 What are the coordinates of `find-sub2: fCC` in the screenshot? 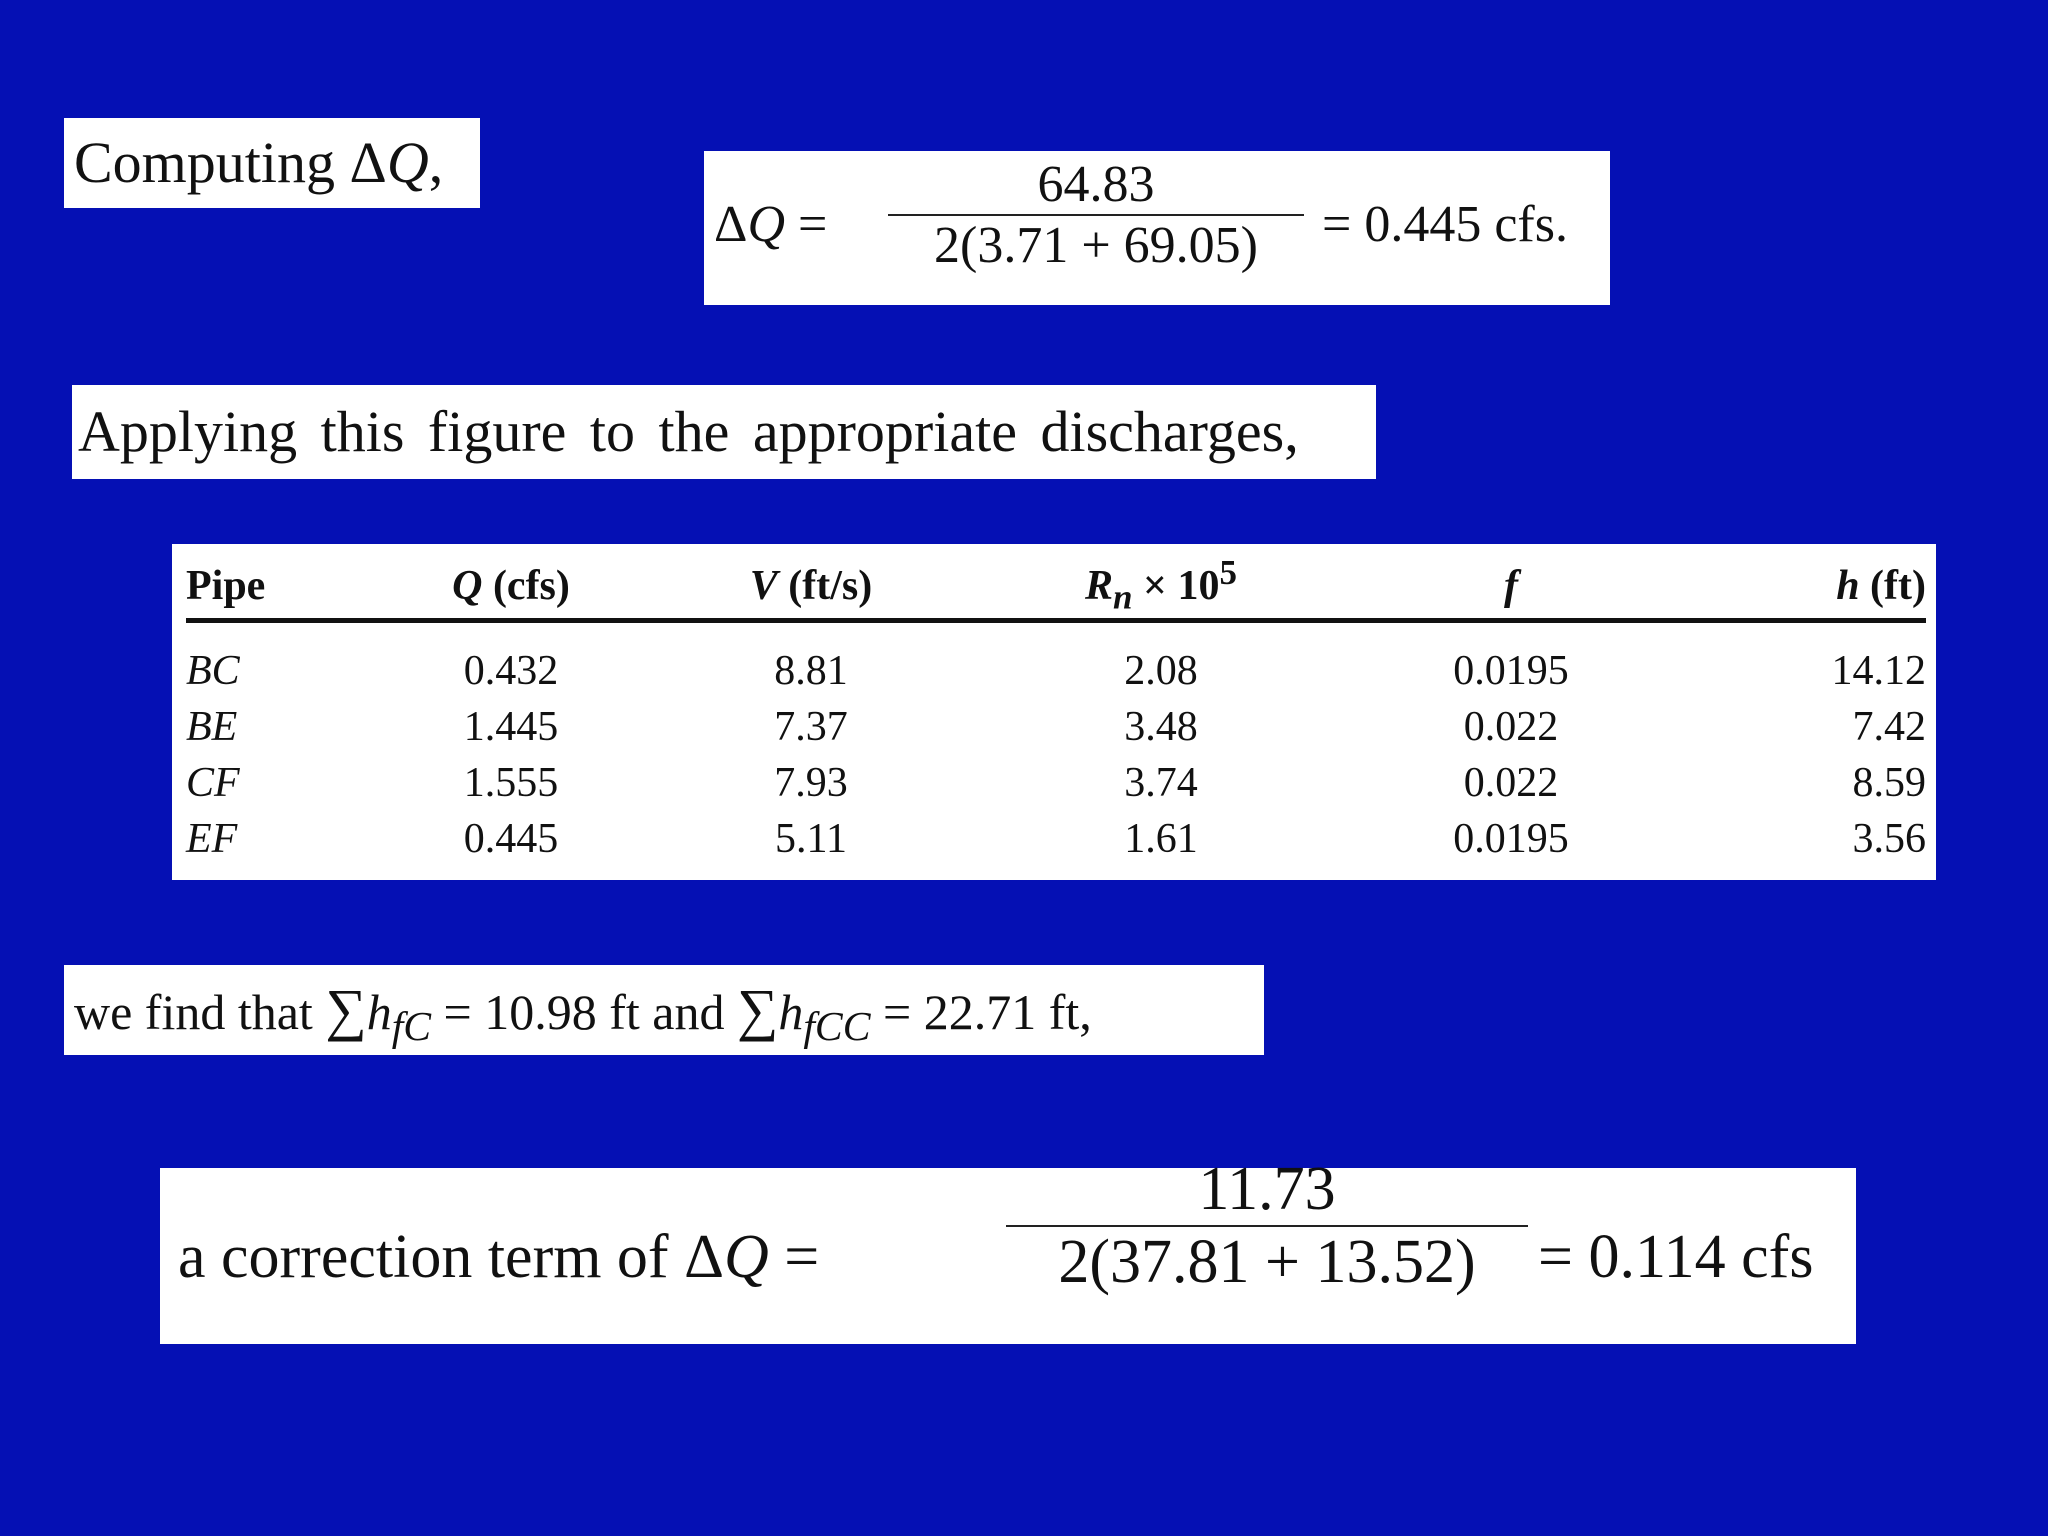 It's located at (837, 1027).